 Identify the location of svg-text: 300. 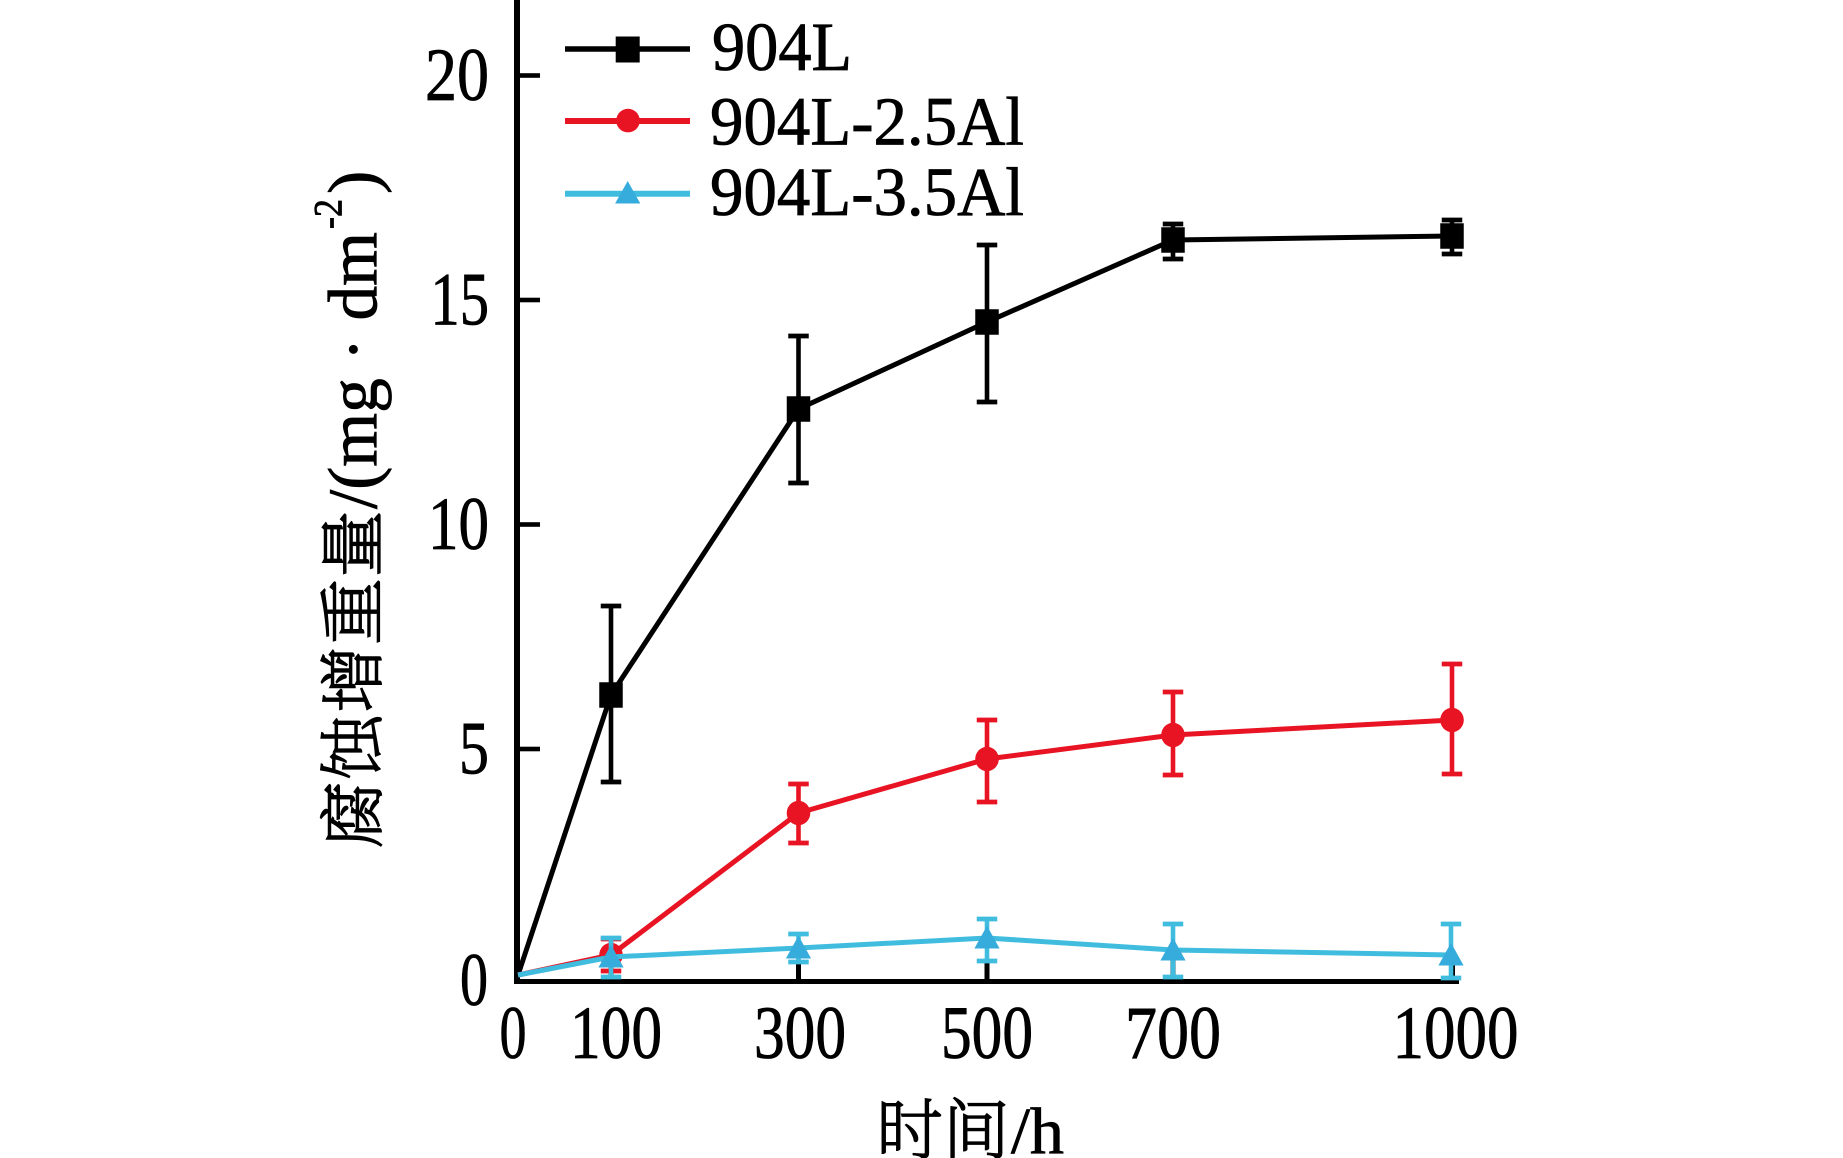
(800, 1033).